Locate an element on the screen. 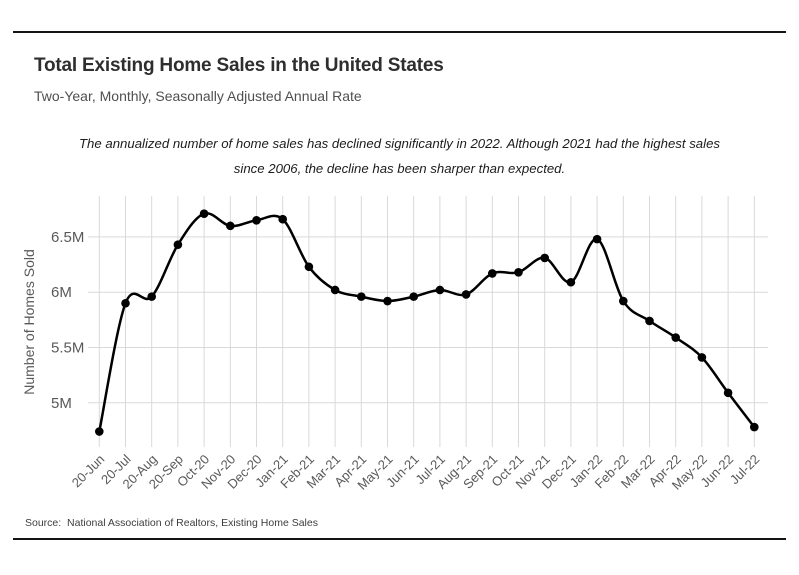  y-tick-label: 5.5M is located at coordinates (67, 347).